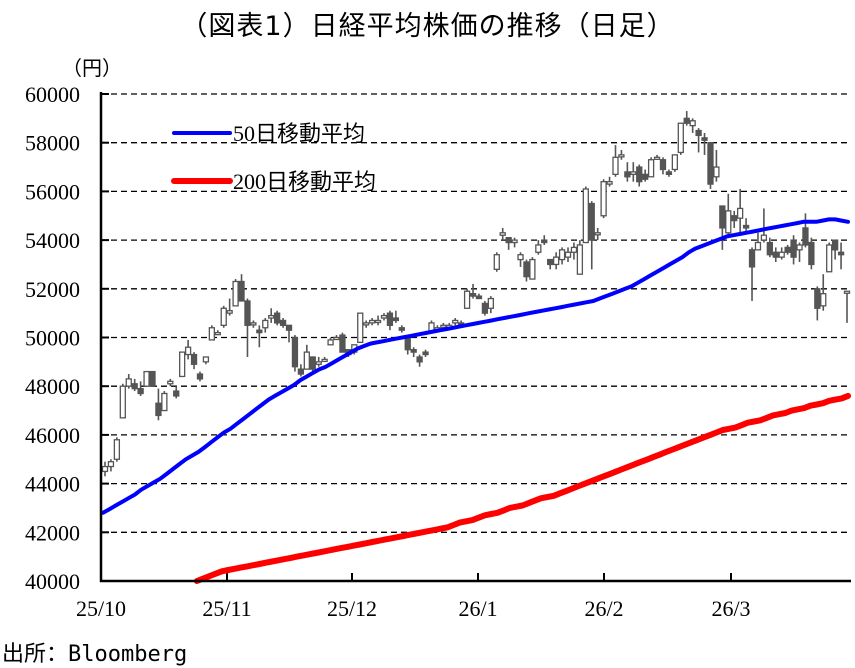  Describe the element at coordinates (52, 191) in the screenshot. I see `y-tick-label: 56000` at that location.